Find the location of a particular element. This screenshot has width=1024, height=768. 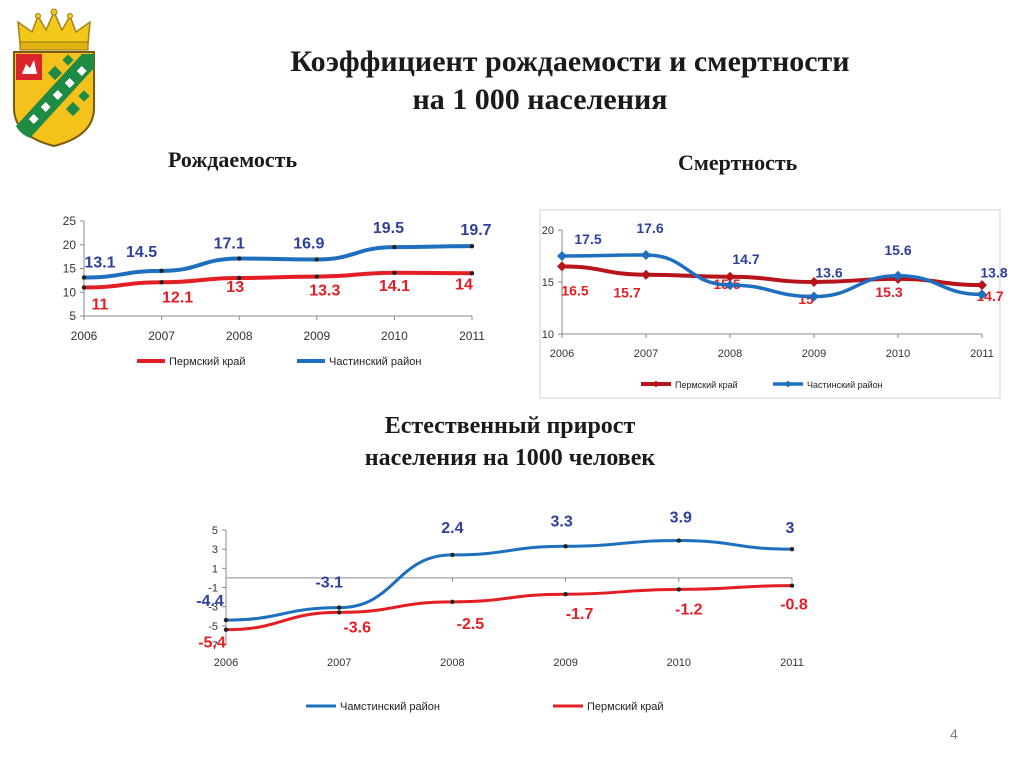

growth-y-tick-label: -1 is located at coordinates (213, 589).